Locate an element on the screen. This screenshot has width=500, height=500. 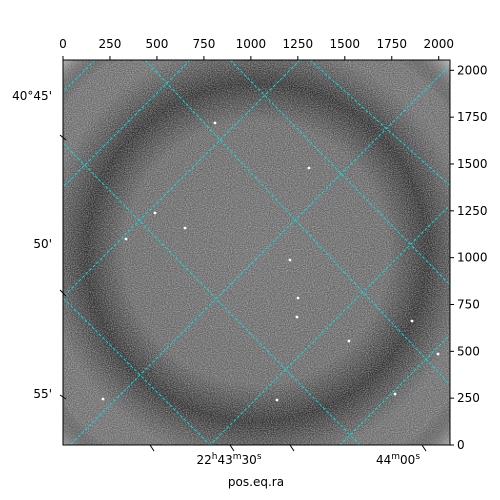
ra-tick-label-2: 44m00s is located at coordinates (398, 459).